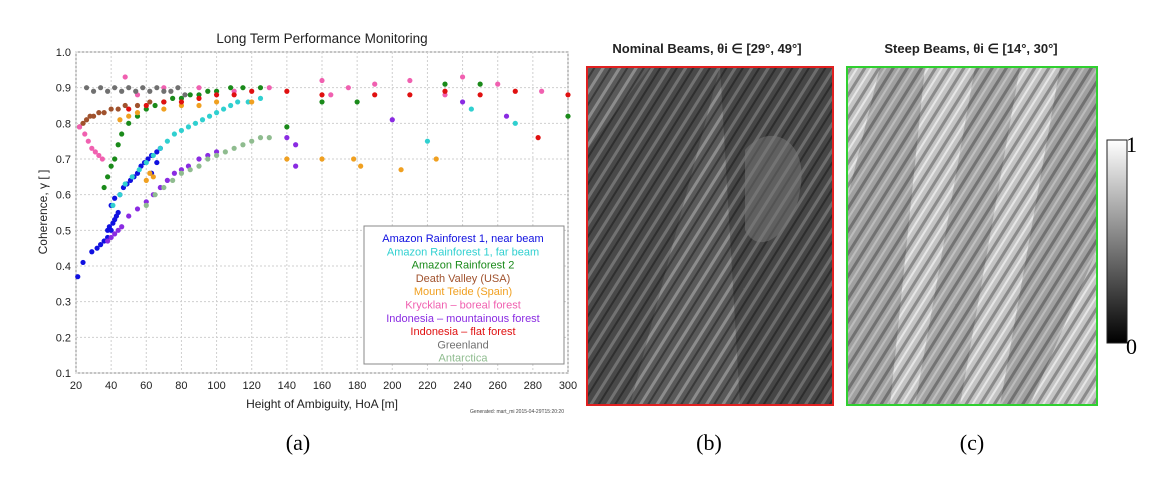  What do you see at coordinates (287, 386) in the screenshot?
I see `x-tick-label: 140` at bounding box center [287, 386].